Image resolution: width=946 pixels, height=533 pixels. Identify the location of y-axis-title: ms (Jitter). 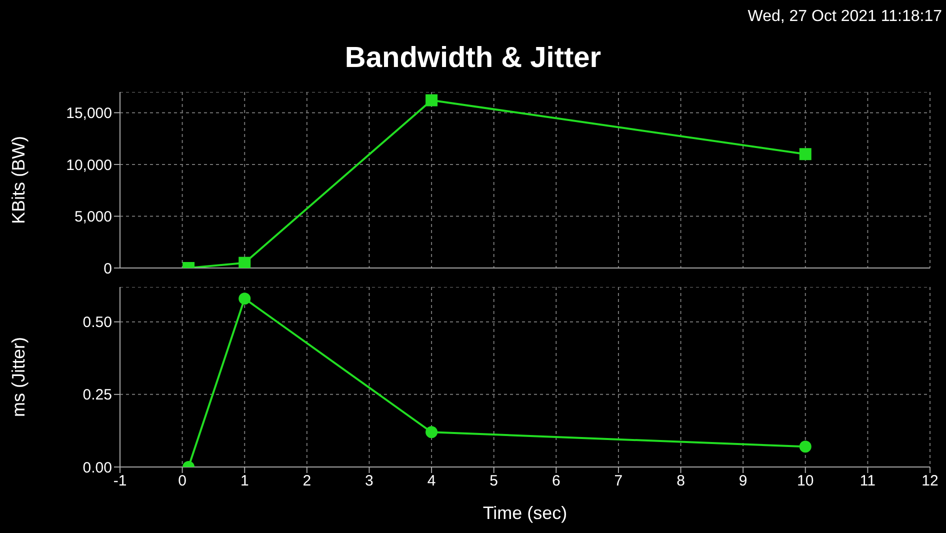
(18, 377).